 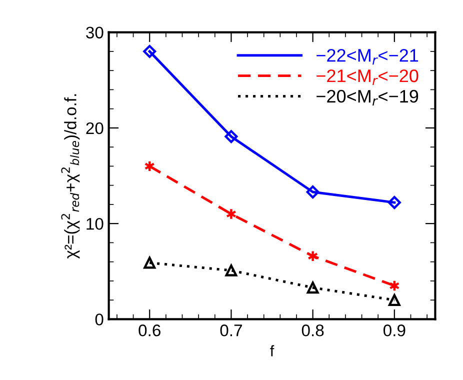 I want to click on legend-label: −22<M$_{r}$<−21, so click(x=367, y=56).